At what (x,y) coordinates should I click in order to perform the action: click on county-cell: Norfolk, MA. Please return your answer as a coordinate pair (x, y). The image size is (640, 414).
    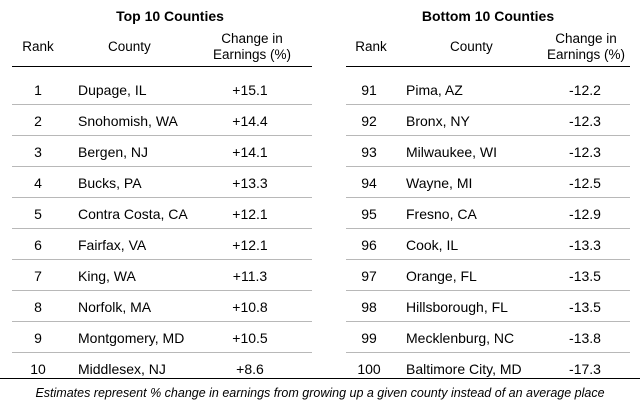
    Looking at the image, I should click on (115, 307).